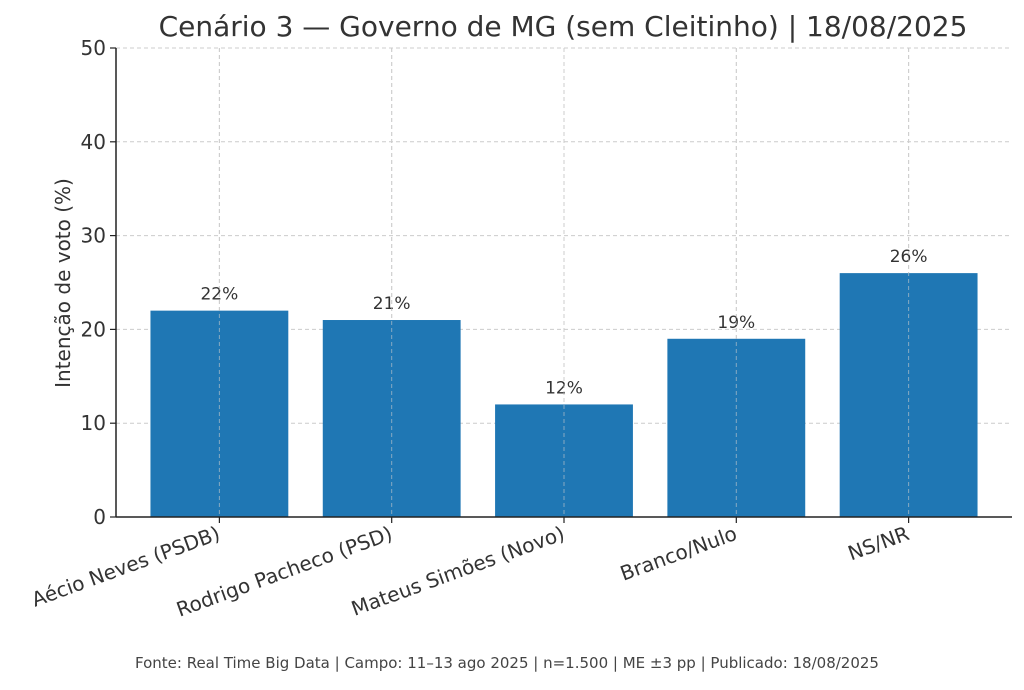 The height and width of the screenshot is (690, 1024). Describe the element at coordinates (63, 283) in the screenshot. I see `y-axis-label: Intenção de voto (%)` at that location.